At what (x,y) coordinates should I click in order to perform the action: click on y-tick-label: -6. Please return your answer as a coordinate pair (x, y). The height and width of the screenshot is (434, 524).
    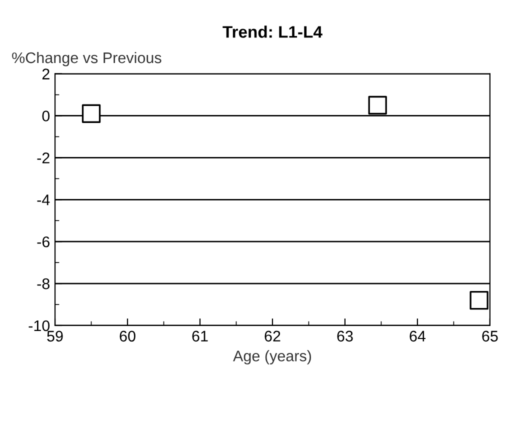
    Looking at the image, I should click on (43, 242).